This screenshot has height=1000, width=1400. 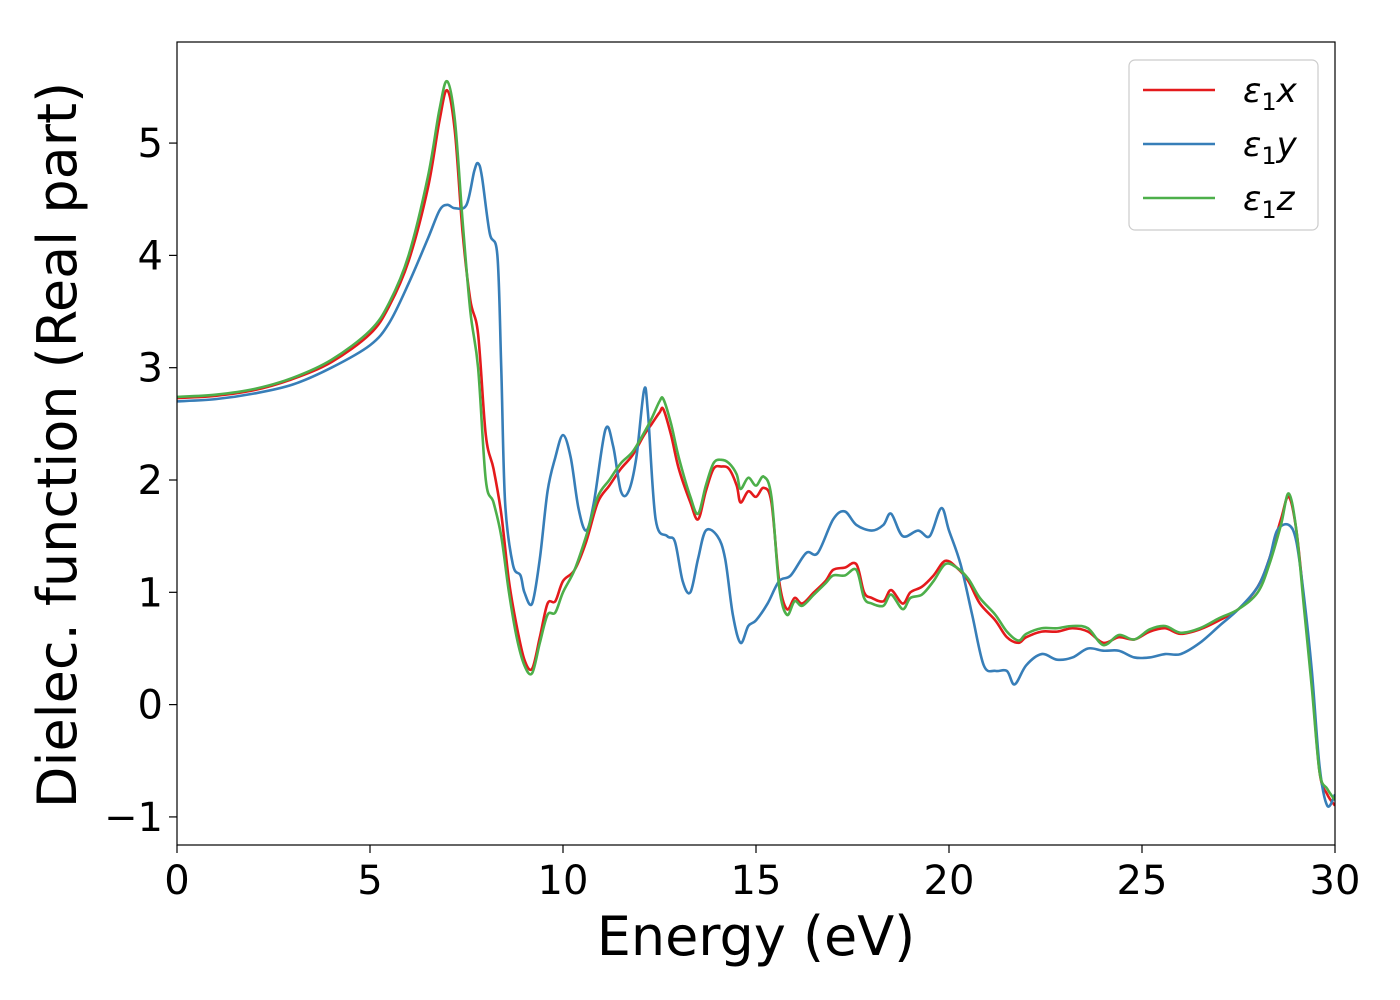 I want to click on y-tick-label: 4, so click(x=150, y=256).